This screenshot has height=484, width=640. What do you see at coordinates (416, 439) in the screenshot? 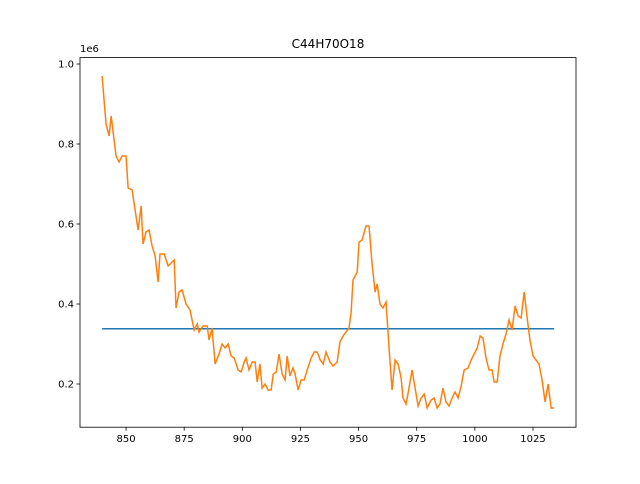
I see `x-tick-label: 975` at bounding box center [416, 439].